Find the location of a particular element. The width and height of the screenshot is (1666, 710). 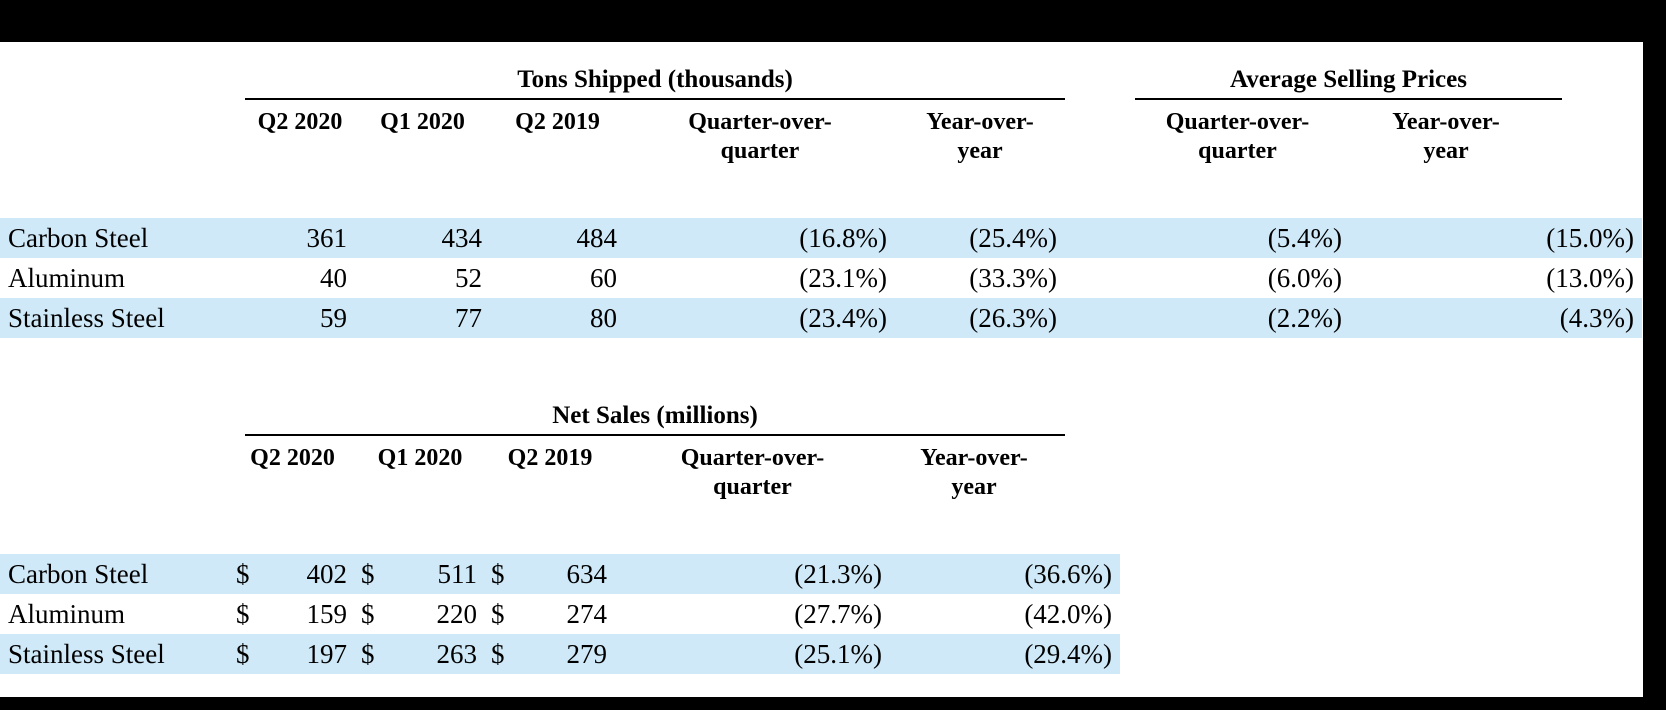

value-cell: (42.0%) is located at coordinates (1068, 613).